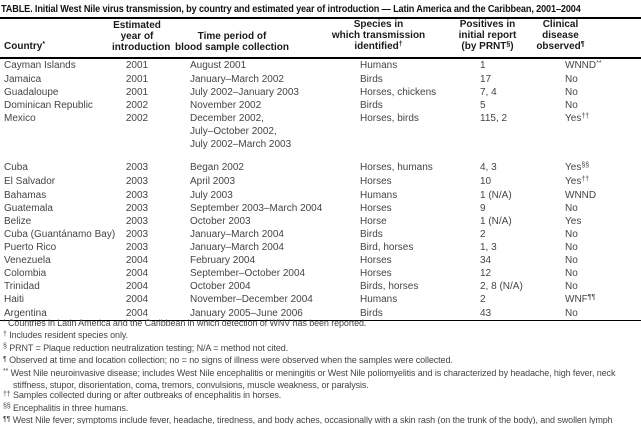 The height and width of the screenshot is (424, 641). Describe the element at coordinates (488, 167) in the screenshot. I see `cell-positives: 4, 3` at that location.